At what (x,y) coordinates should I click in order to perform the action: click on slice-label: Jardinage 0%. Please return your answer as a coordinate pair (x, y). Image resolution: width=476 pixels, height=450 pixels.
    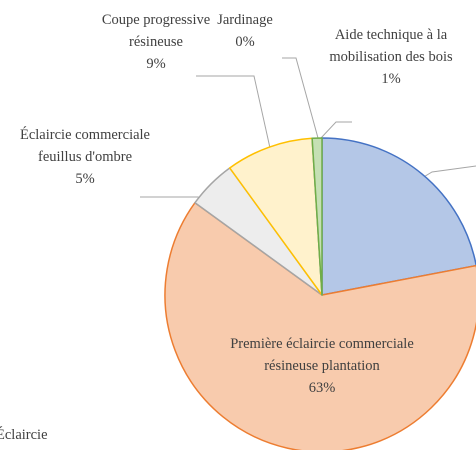
    Looking at the image, I should click on (245, 31).